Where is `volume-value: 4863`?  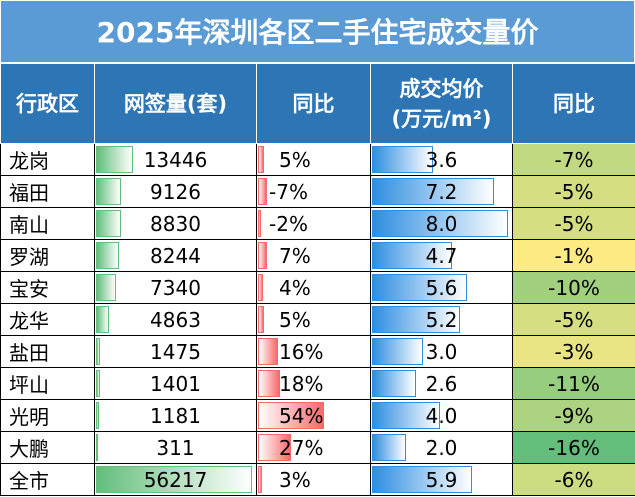 volume-value: 4863 is located at coordinates (175, 319).